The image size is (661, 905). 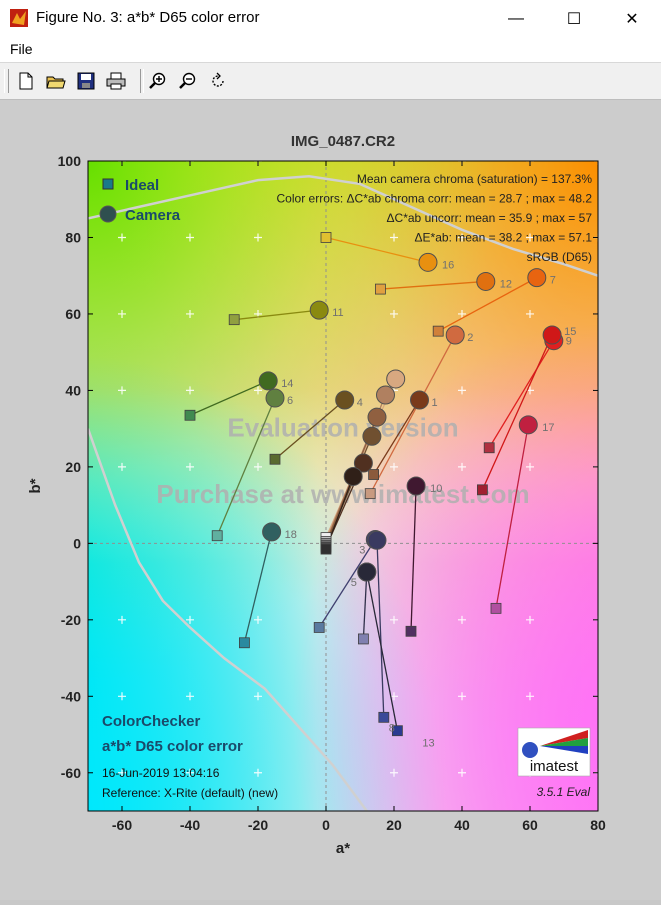 What do you see at coordinates (516, 18) in the screenshot?
I see `minimize-button: —` at bounding box center [516, 18].